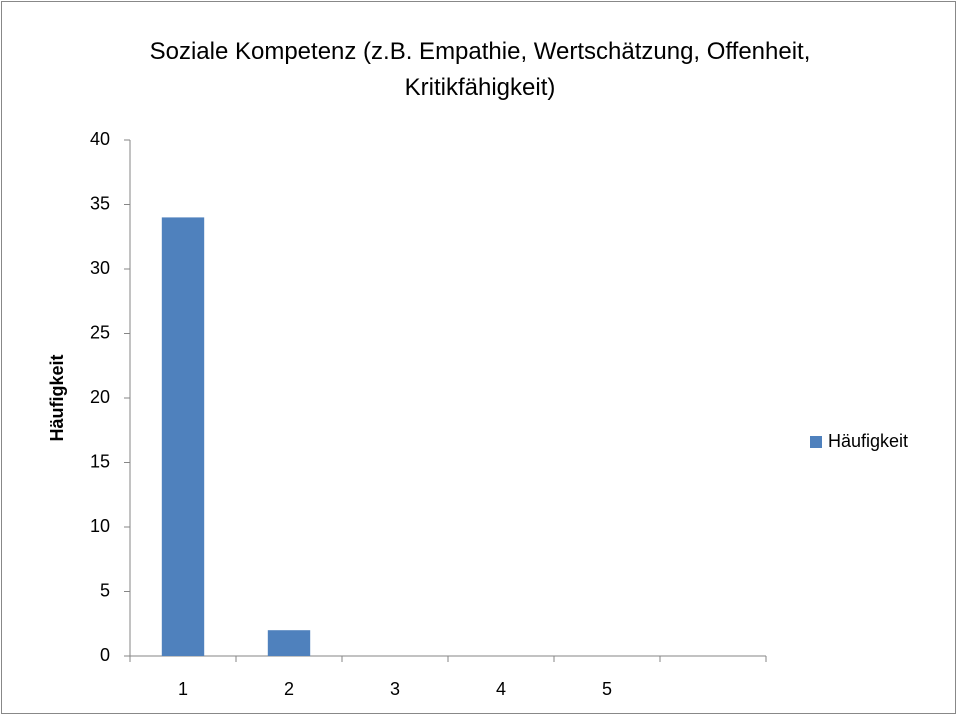 The image size is (957, 715). Describe the element at coordinates (100, 203) in the screenshot. I see `y-tick-label: 35` at that location.